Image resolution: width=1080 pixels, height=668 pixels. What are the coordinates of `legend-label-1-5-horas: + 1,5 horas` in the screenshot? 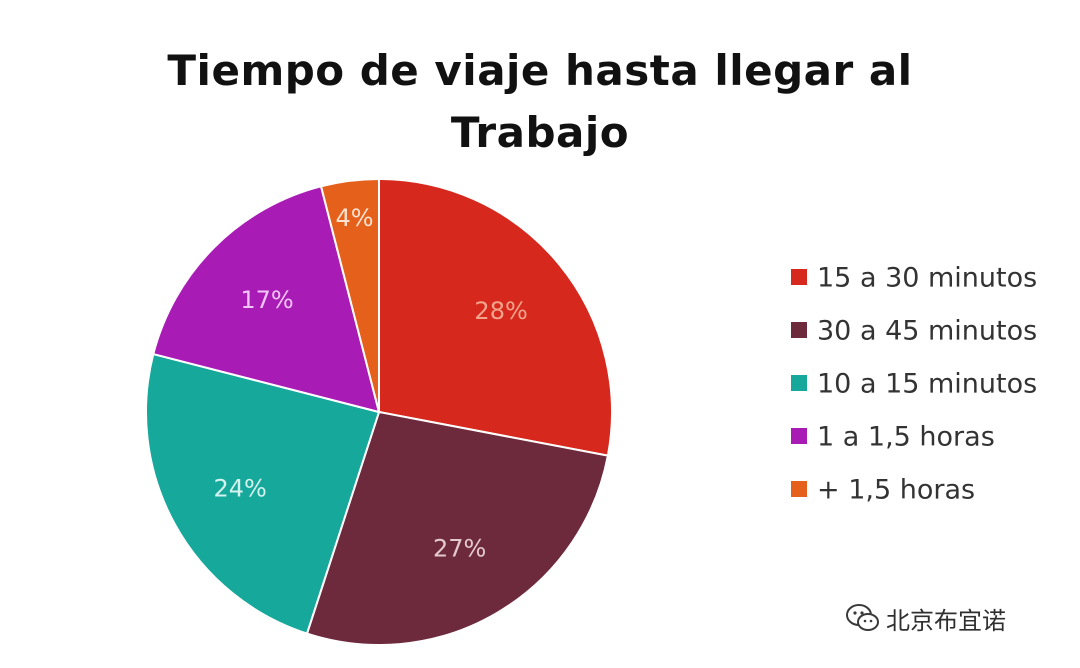 It's located at (896, 490).